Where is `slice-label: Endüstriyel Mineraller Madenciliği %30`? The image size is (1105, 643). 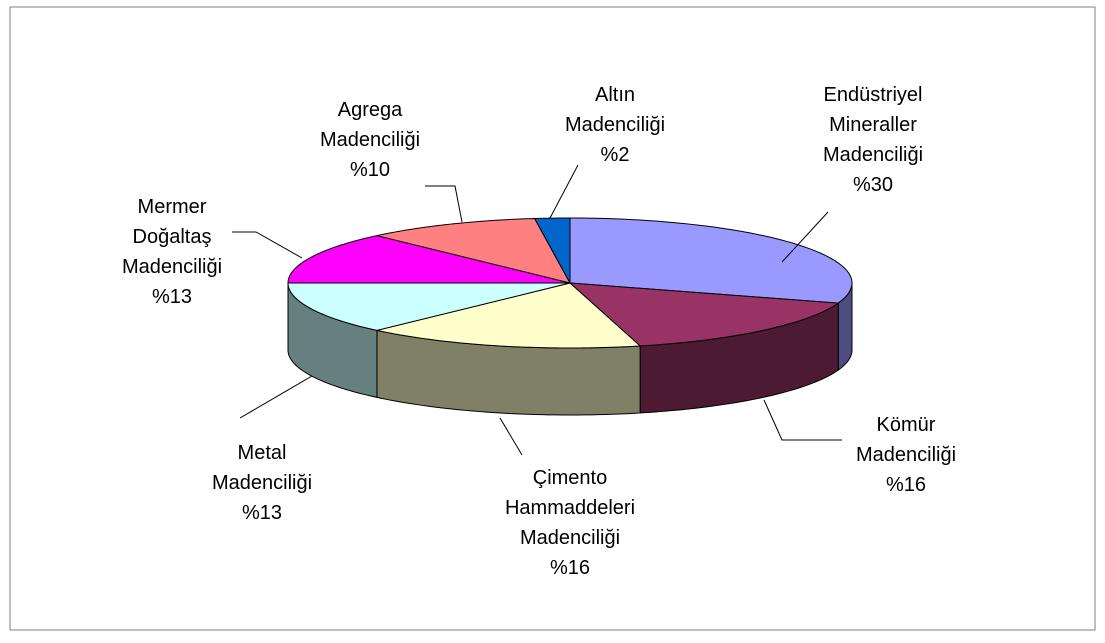 slice-label: Endüstriyel Mineraller Madenciliği %30 is located at coordinates (873, 140).